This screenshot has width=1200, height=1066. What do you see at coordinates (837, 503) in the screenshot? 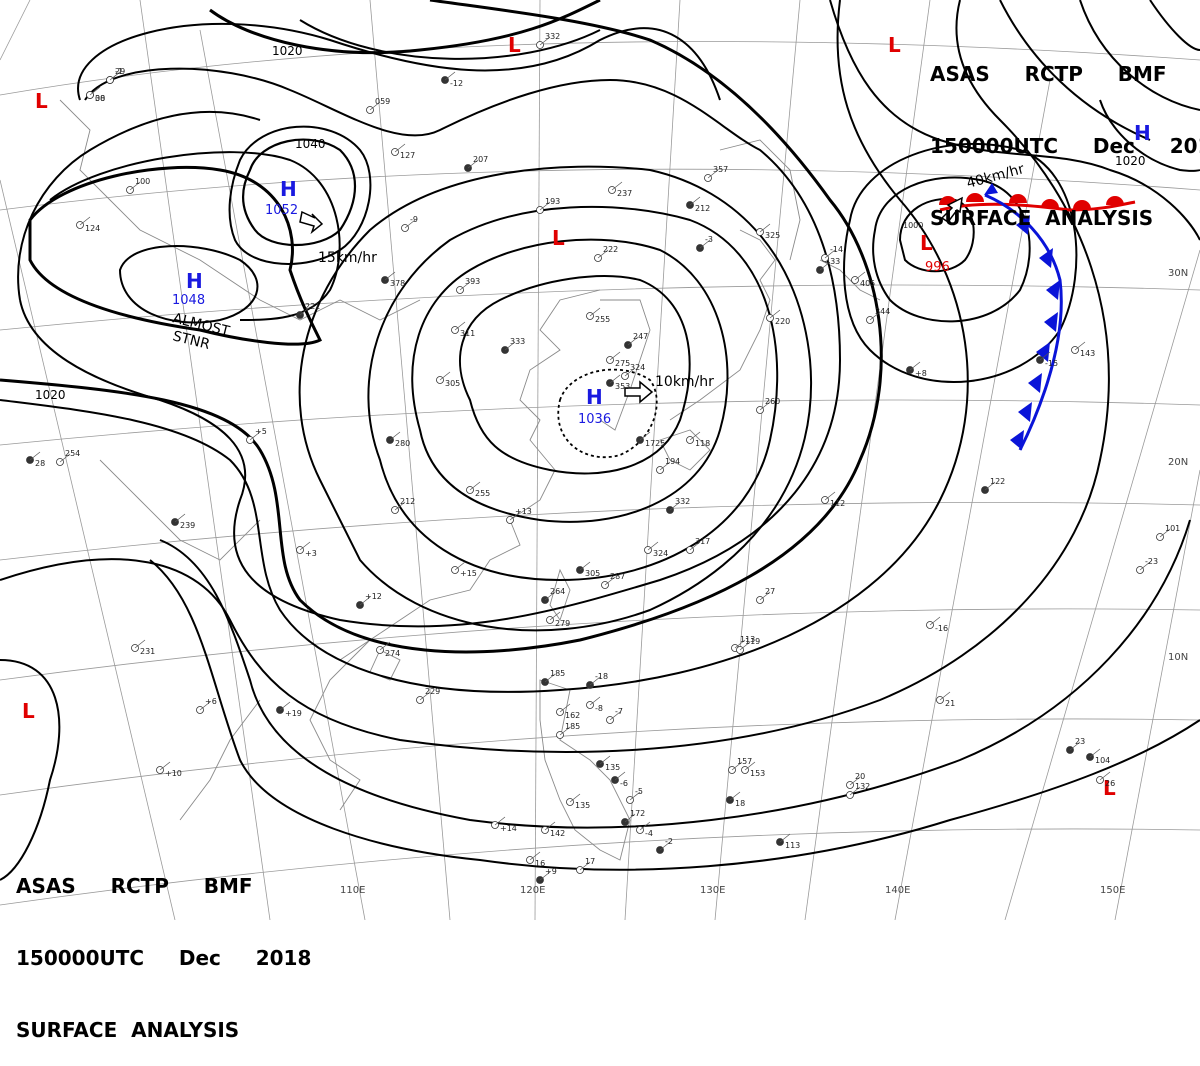
I see `station-value: 112` at bounding box center [837, 503].